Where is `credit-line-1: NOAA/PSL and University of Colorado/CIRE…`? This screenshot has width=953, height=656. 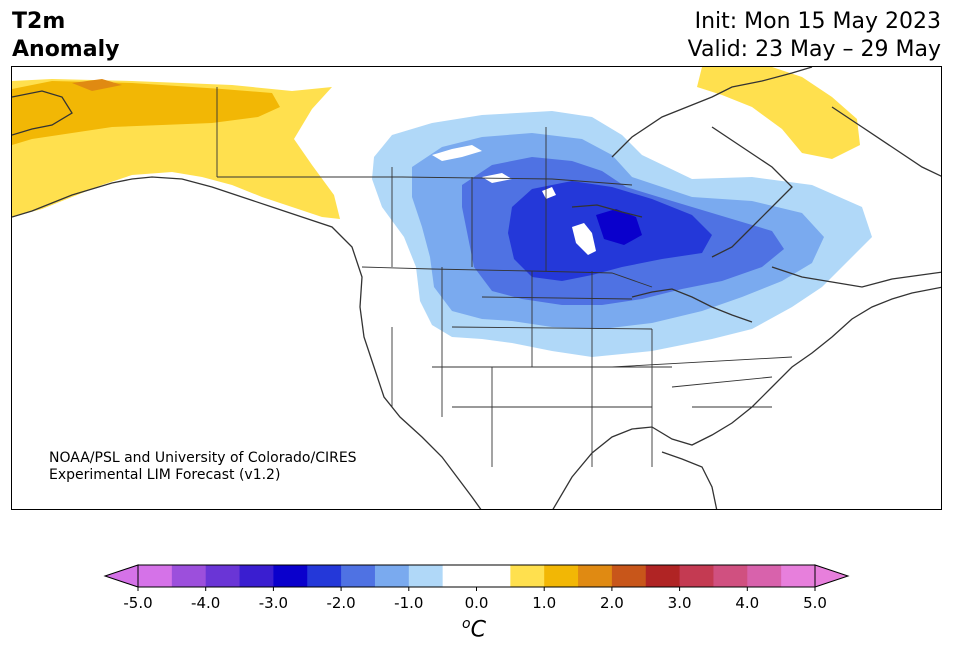 credit-line-1: NOAA/PSL and University of Colorado/CIRE… is located at coordinates (203, 458).